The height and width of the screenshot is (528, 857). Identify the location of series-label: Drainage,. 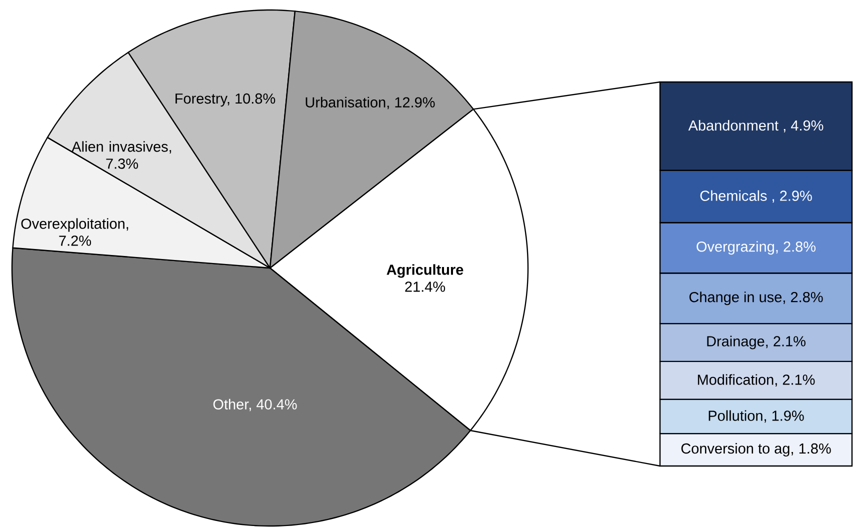
(737, 343).